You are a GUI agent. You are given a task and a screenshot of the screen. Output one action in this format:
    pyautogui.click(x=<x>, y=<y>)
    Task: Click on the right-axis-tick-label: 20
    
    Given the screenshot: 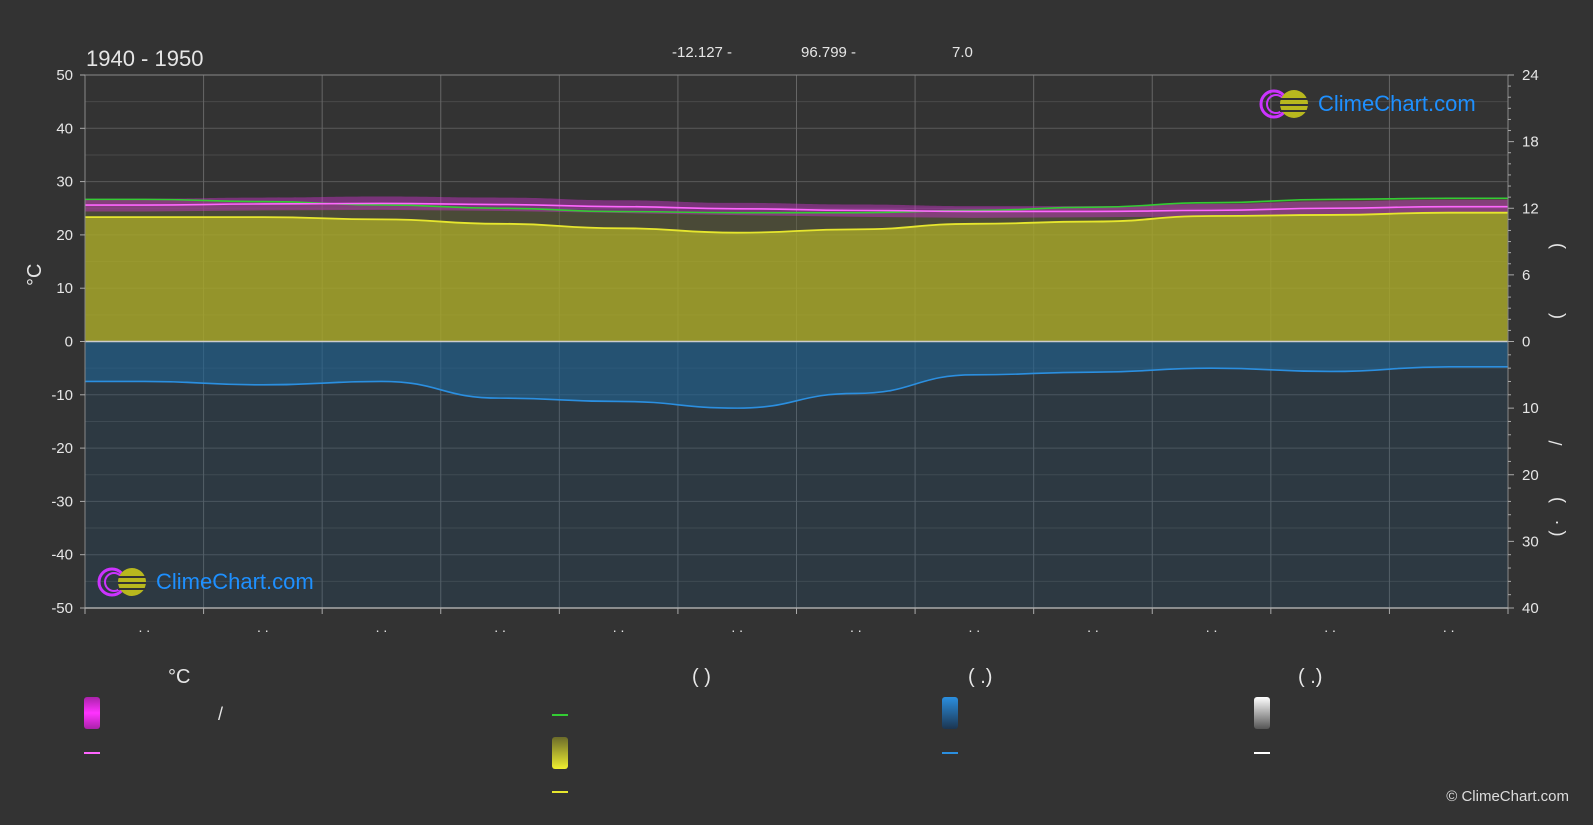 What is the action you would take?
    pyautogui.click(x=1530, y=475)
    